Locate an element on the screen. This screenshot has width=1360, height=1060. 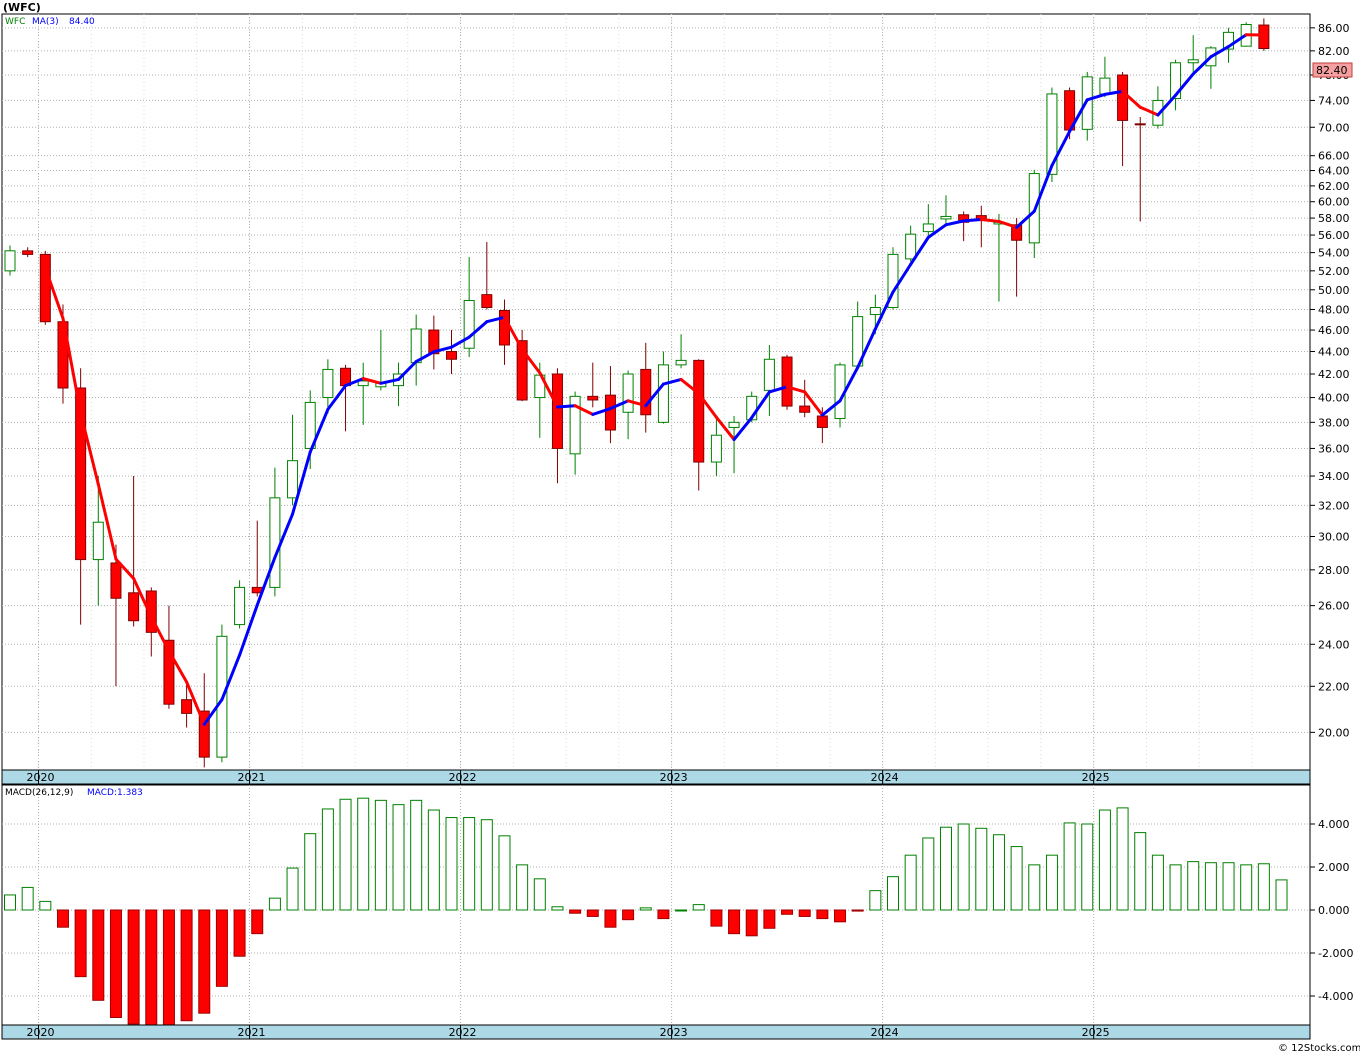
price-tick-label: 46.00 is located at coordinates (1334, 330).